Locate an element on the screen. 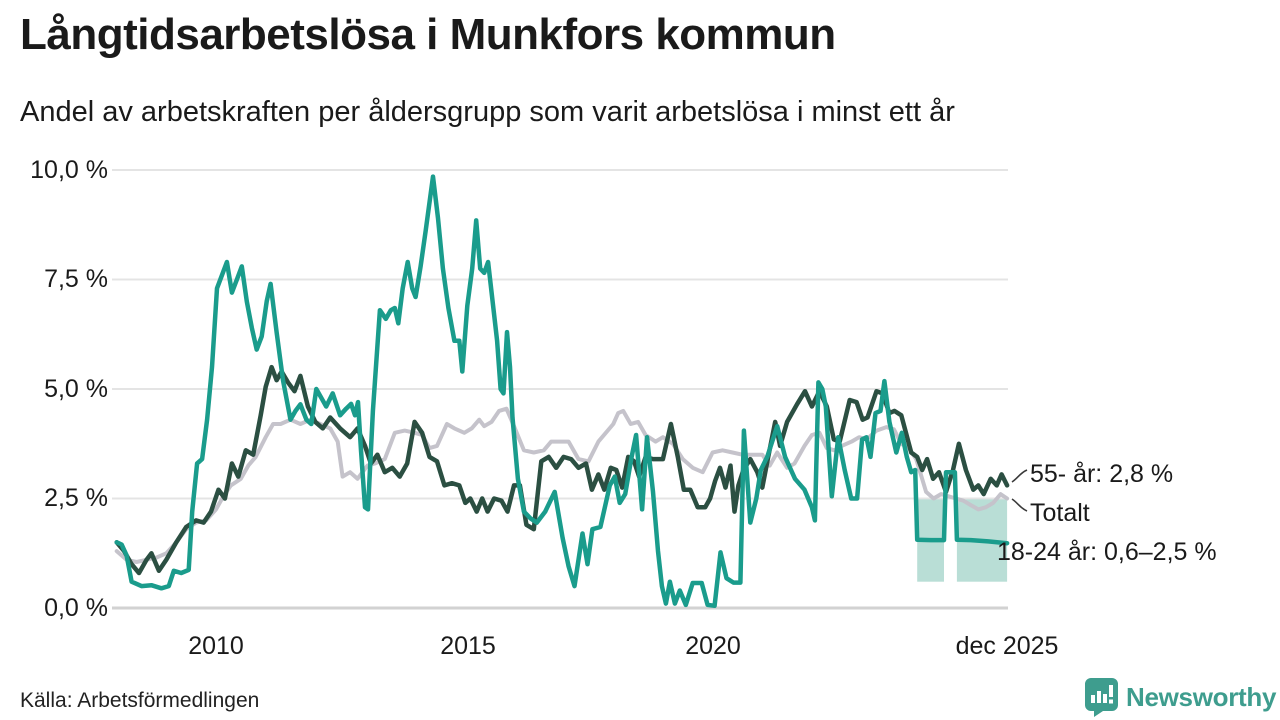  page-title: Långtidsarbetslösa i Munkfors kommun is located at coordinates (428, 34).